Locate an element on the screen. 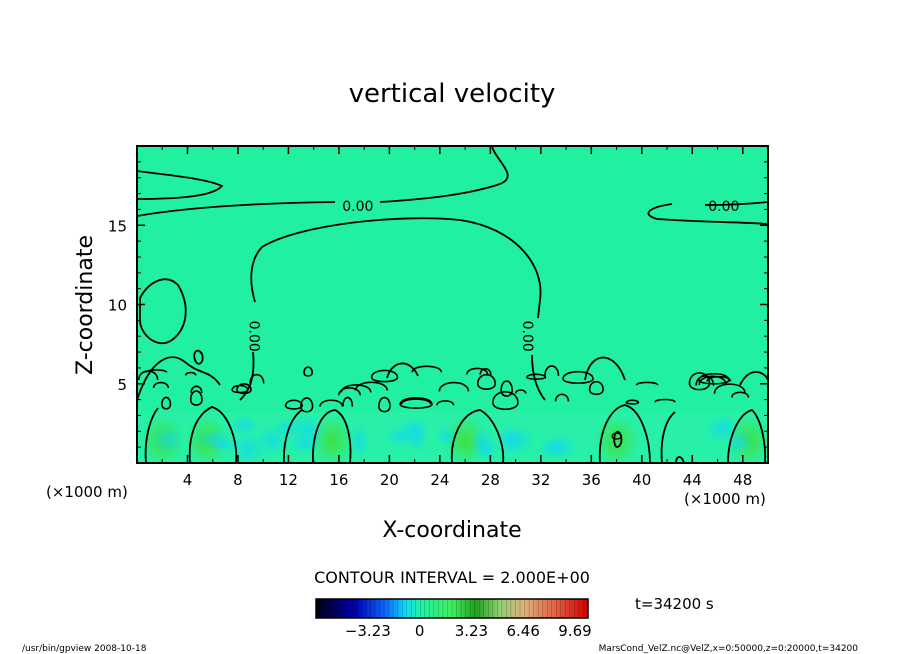 This screenshot has width=904, height=654. x-unit-left: (×1000 m) is located at coordinates (87, 492).